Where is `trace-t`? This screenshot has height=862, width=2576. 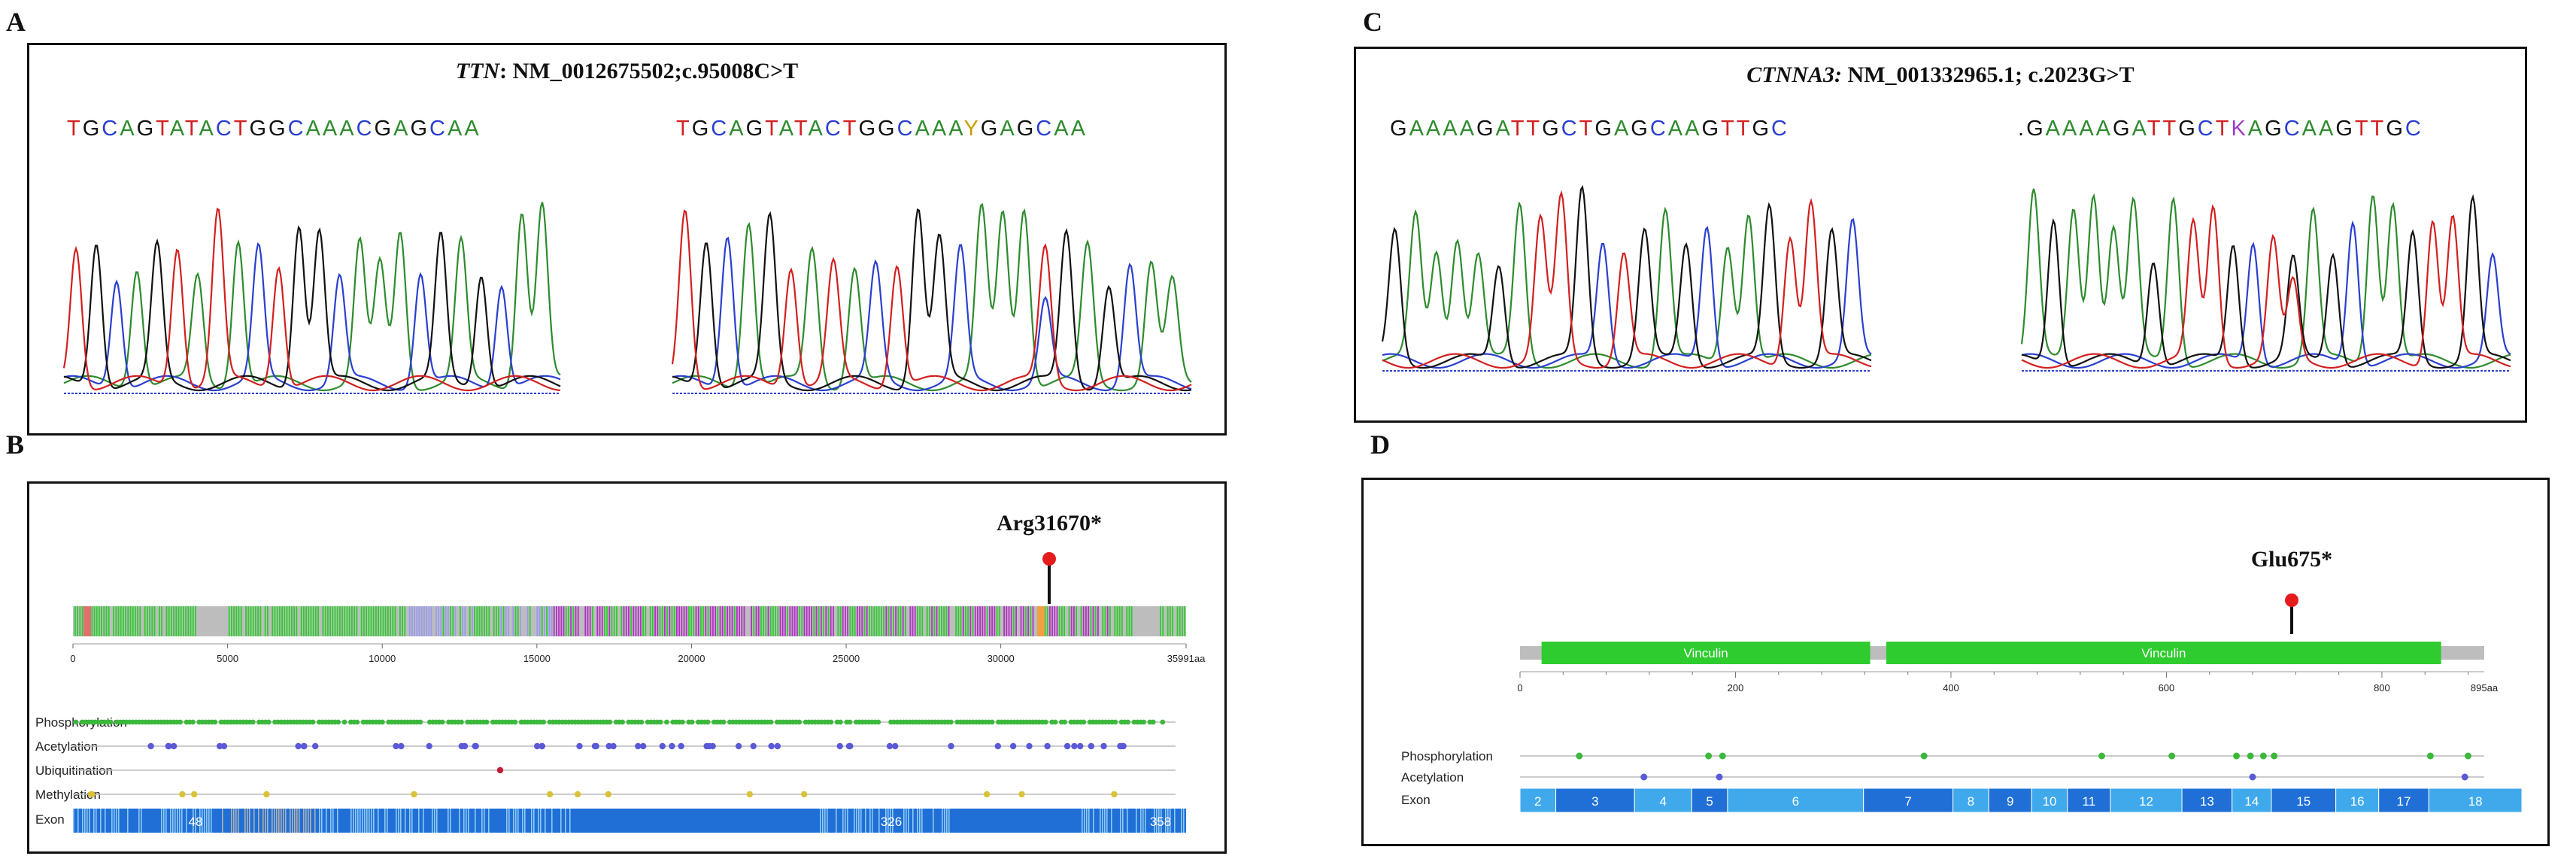 trace-t is located at coordinates (311, 300).